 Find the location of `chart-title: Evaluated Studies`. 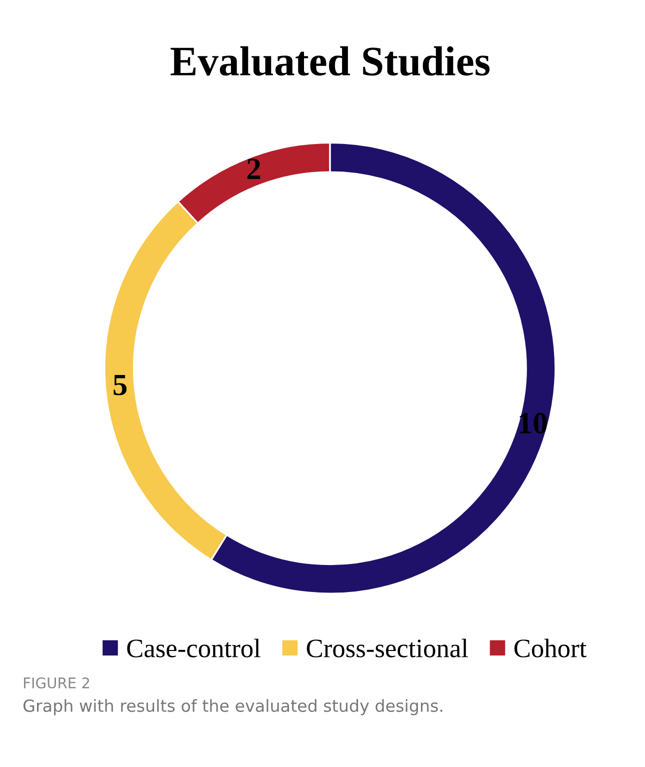

chart-title: Evaluated Studies is located at coordinates (330, 61).